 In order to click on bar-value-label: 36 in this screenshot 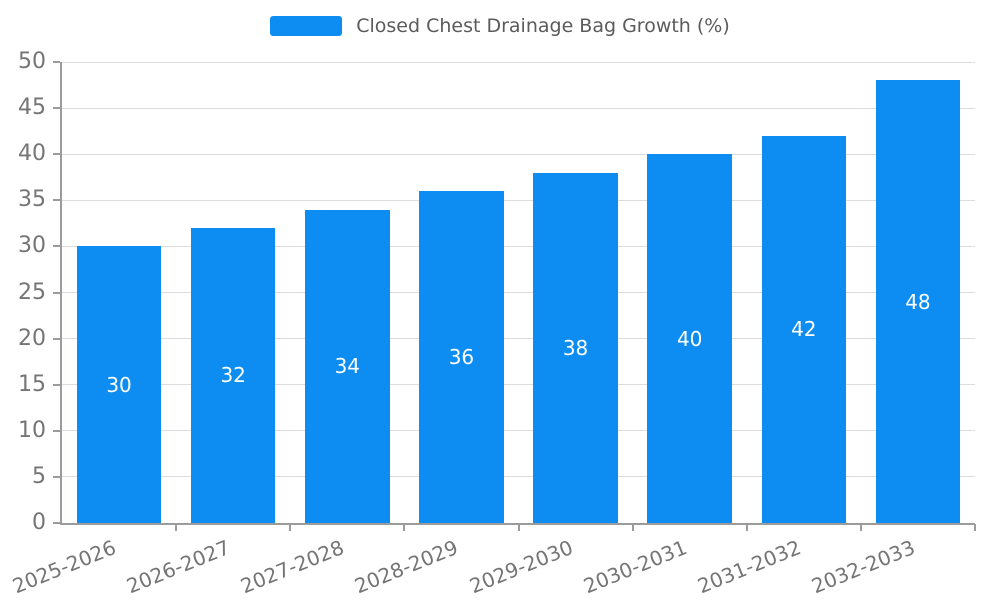, I will do `click(461, 357)`.